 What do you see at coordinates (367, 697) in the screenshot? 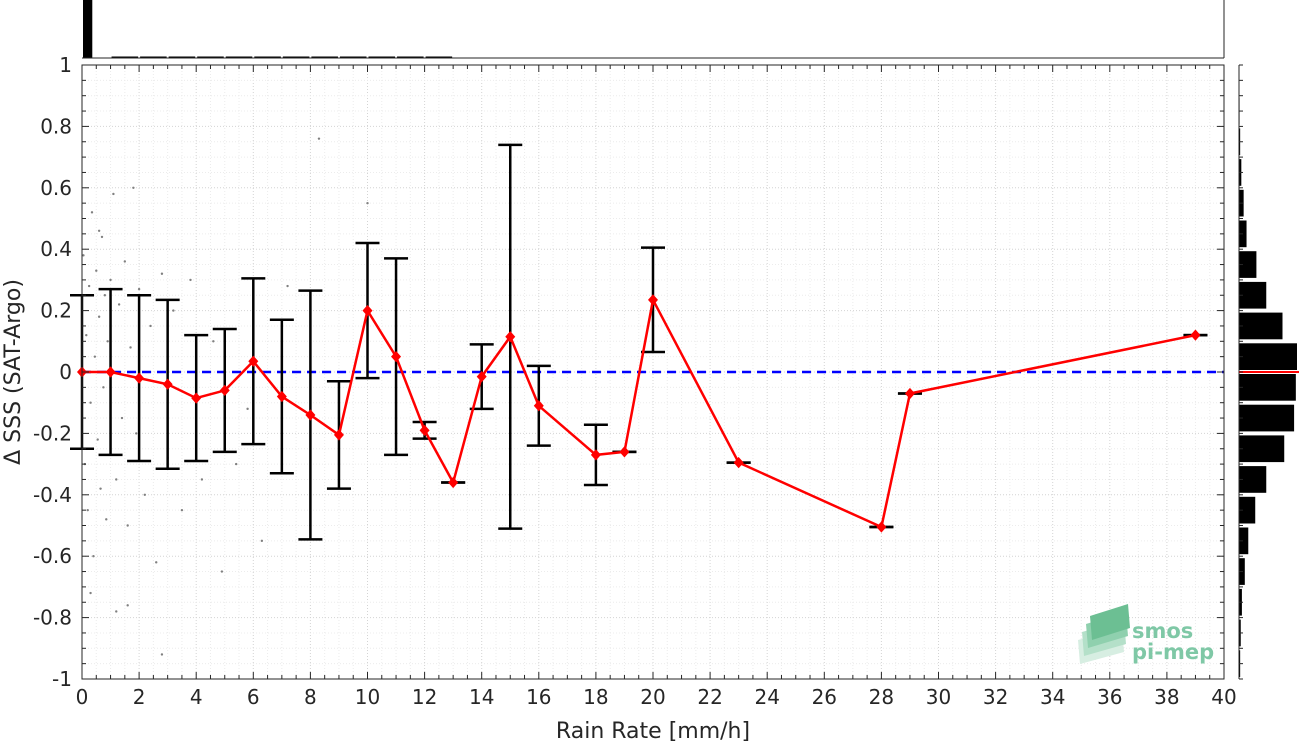
I see `x-tick-label: 10` at bounding box center [367, 697].